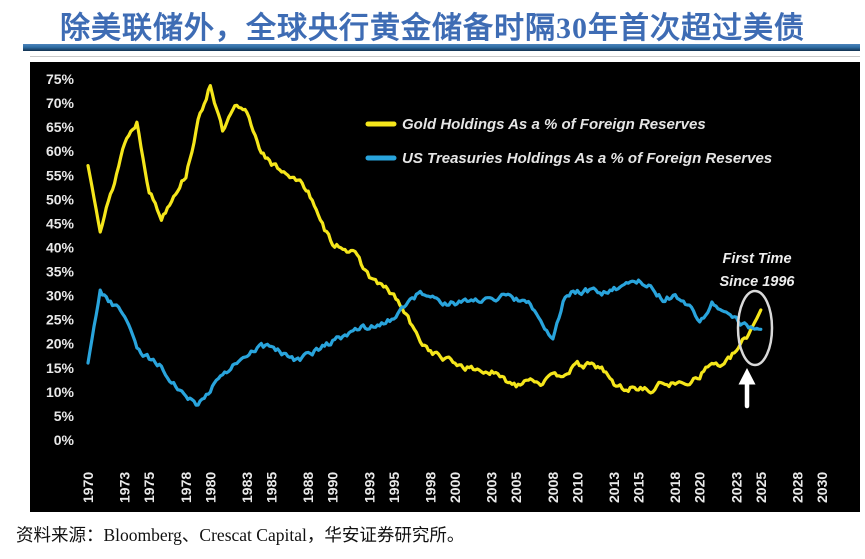 This screenshot has height=559, width=865. Describe the element at coordinates (64, 440) in the screenshot. I see `y-axis-label: 0%` at that location.